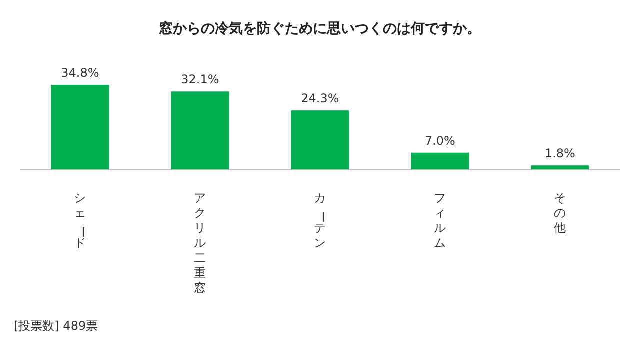  What do you see at coordinates (560, 213) in the screenshot?
I see `x-tick-label: その他` at bounding box center [560, 213].